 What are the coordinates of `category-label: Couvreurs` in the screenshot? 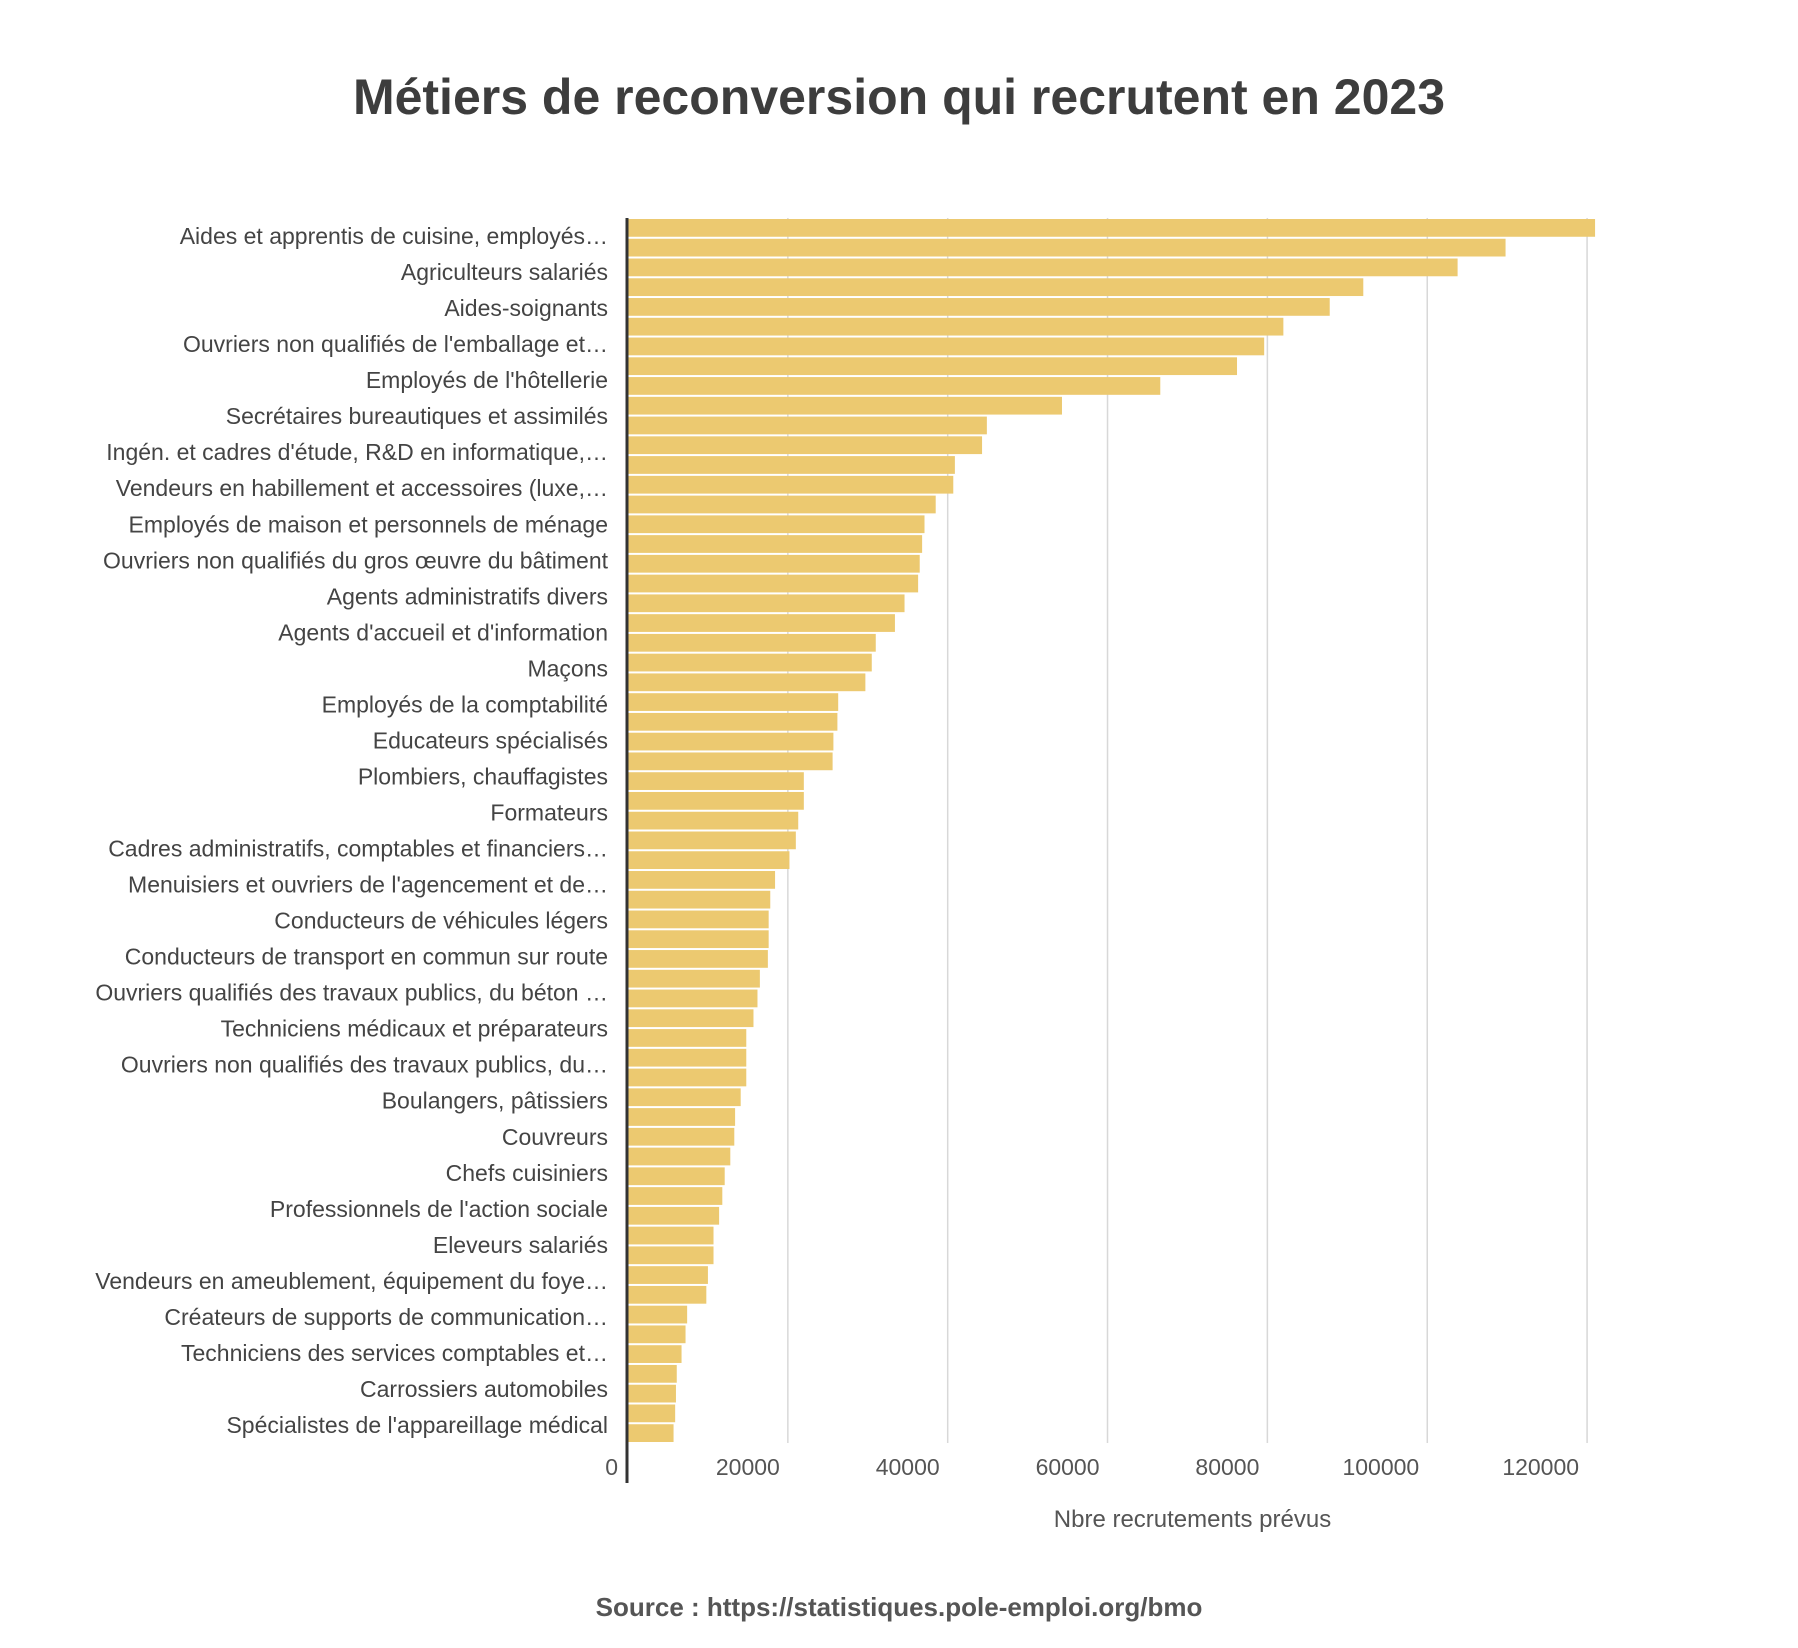 It's located at (555, 1137).